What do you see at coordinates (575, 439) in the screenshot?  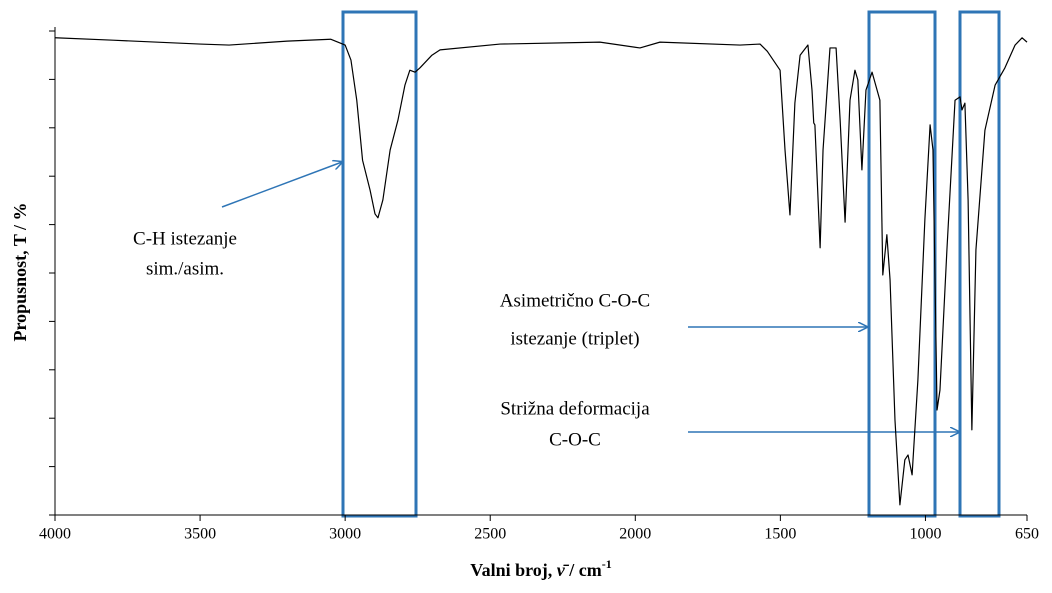 I see `annotation: C-O-C` at bounding box center [575, 439].